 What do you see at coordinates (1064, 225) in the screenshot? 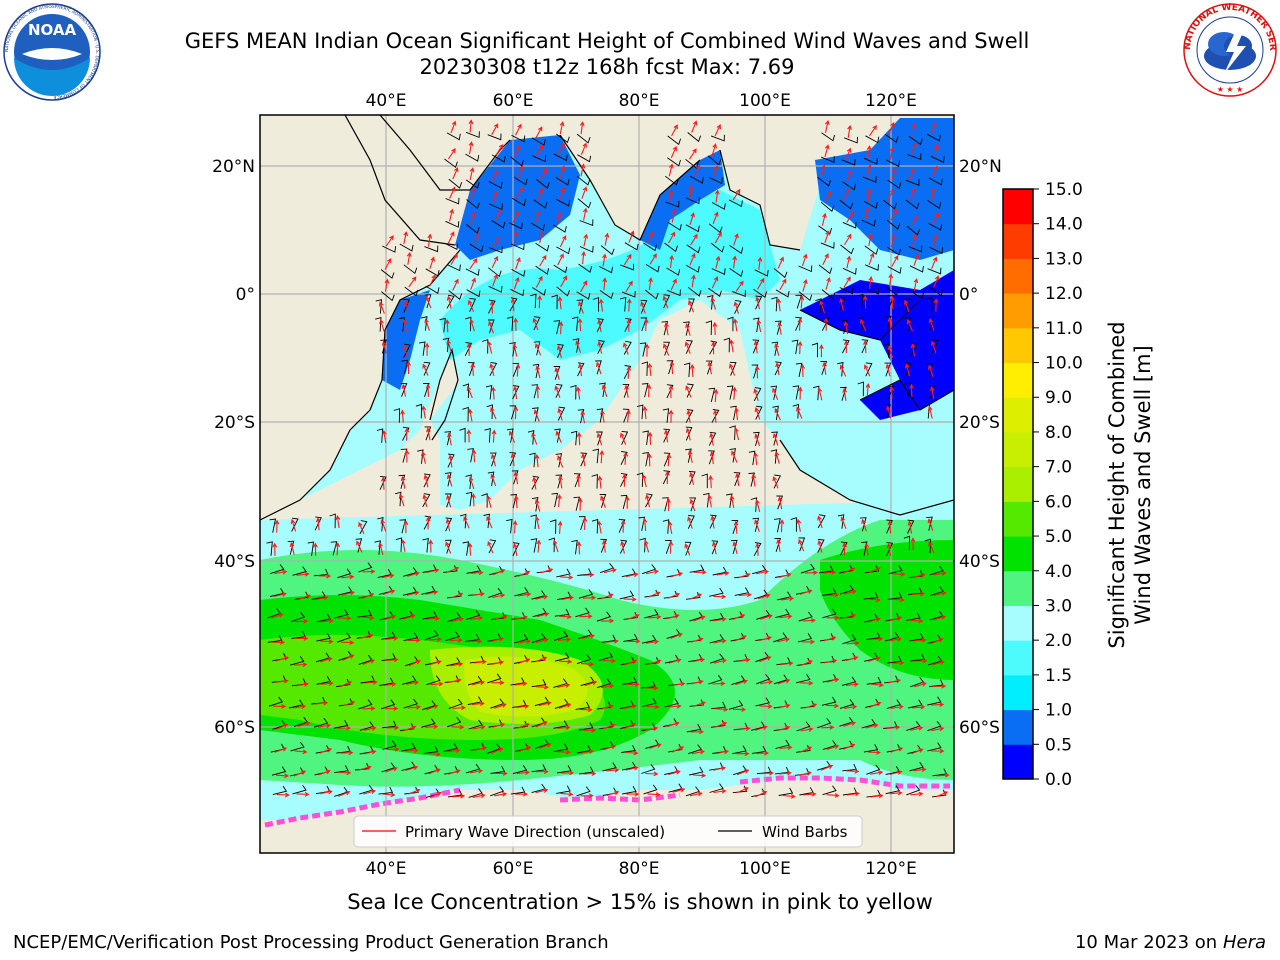
I see `colorbar-tick-label: 14.0` at bounding box center [1064, 225].